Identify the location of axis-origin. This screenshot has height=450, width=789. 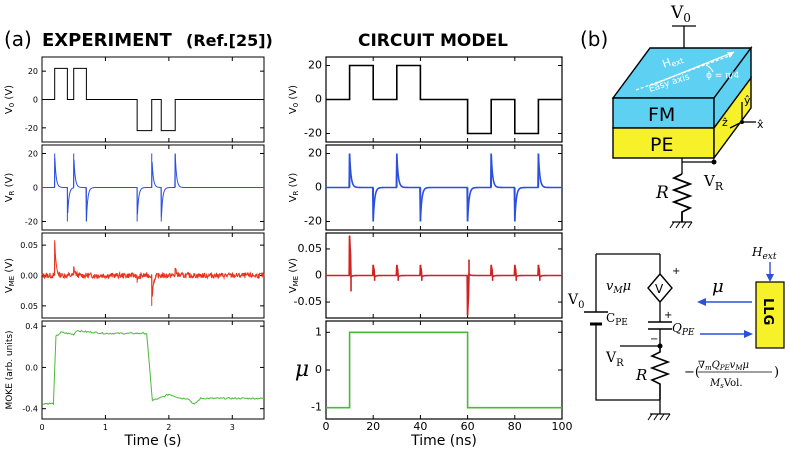
(742, 122).